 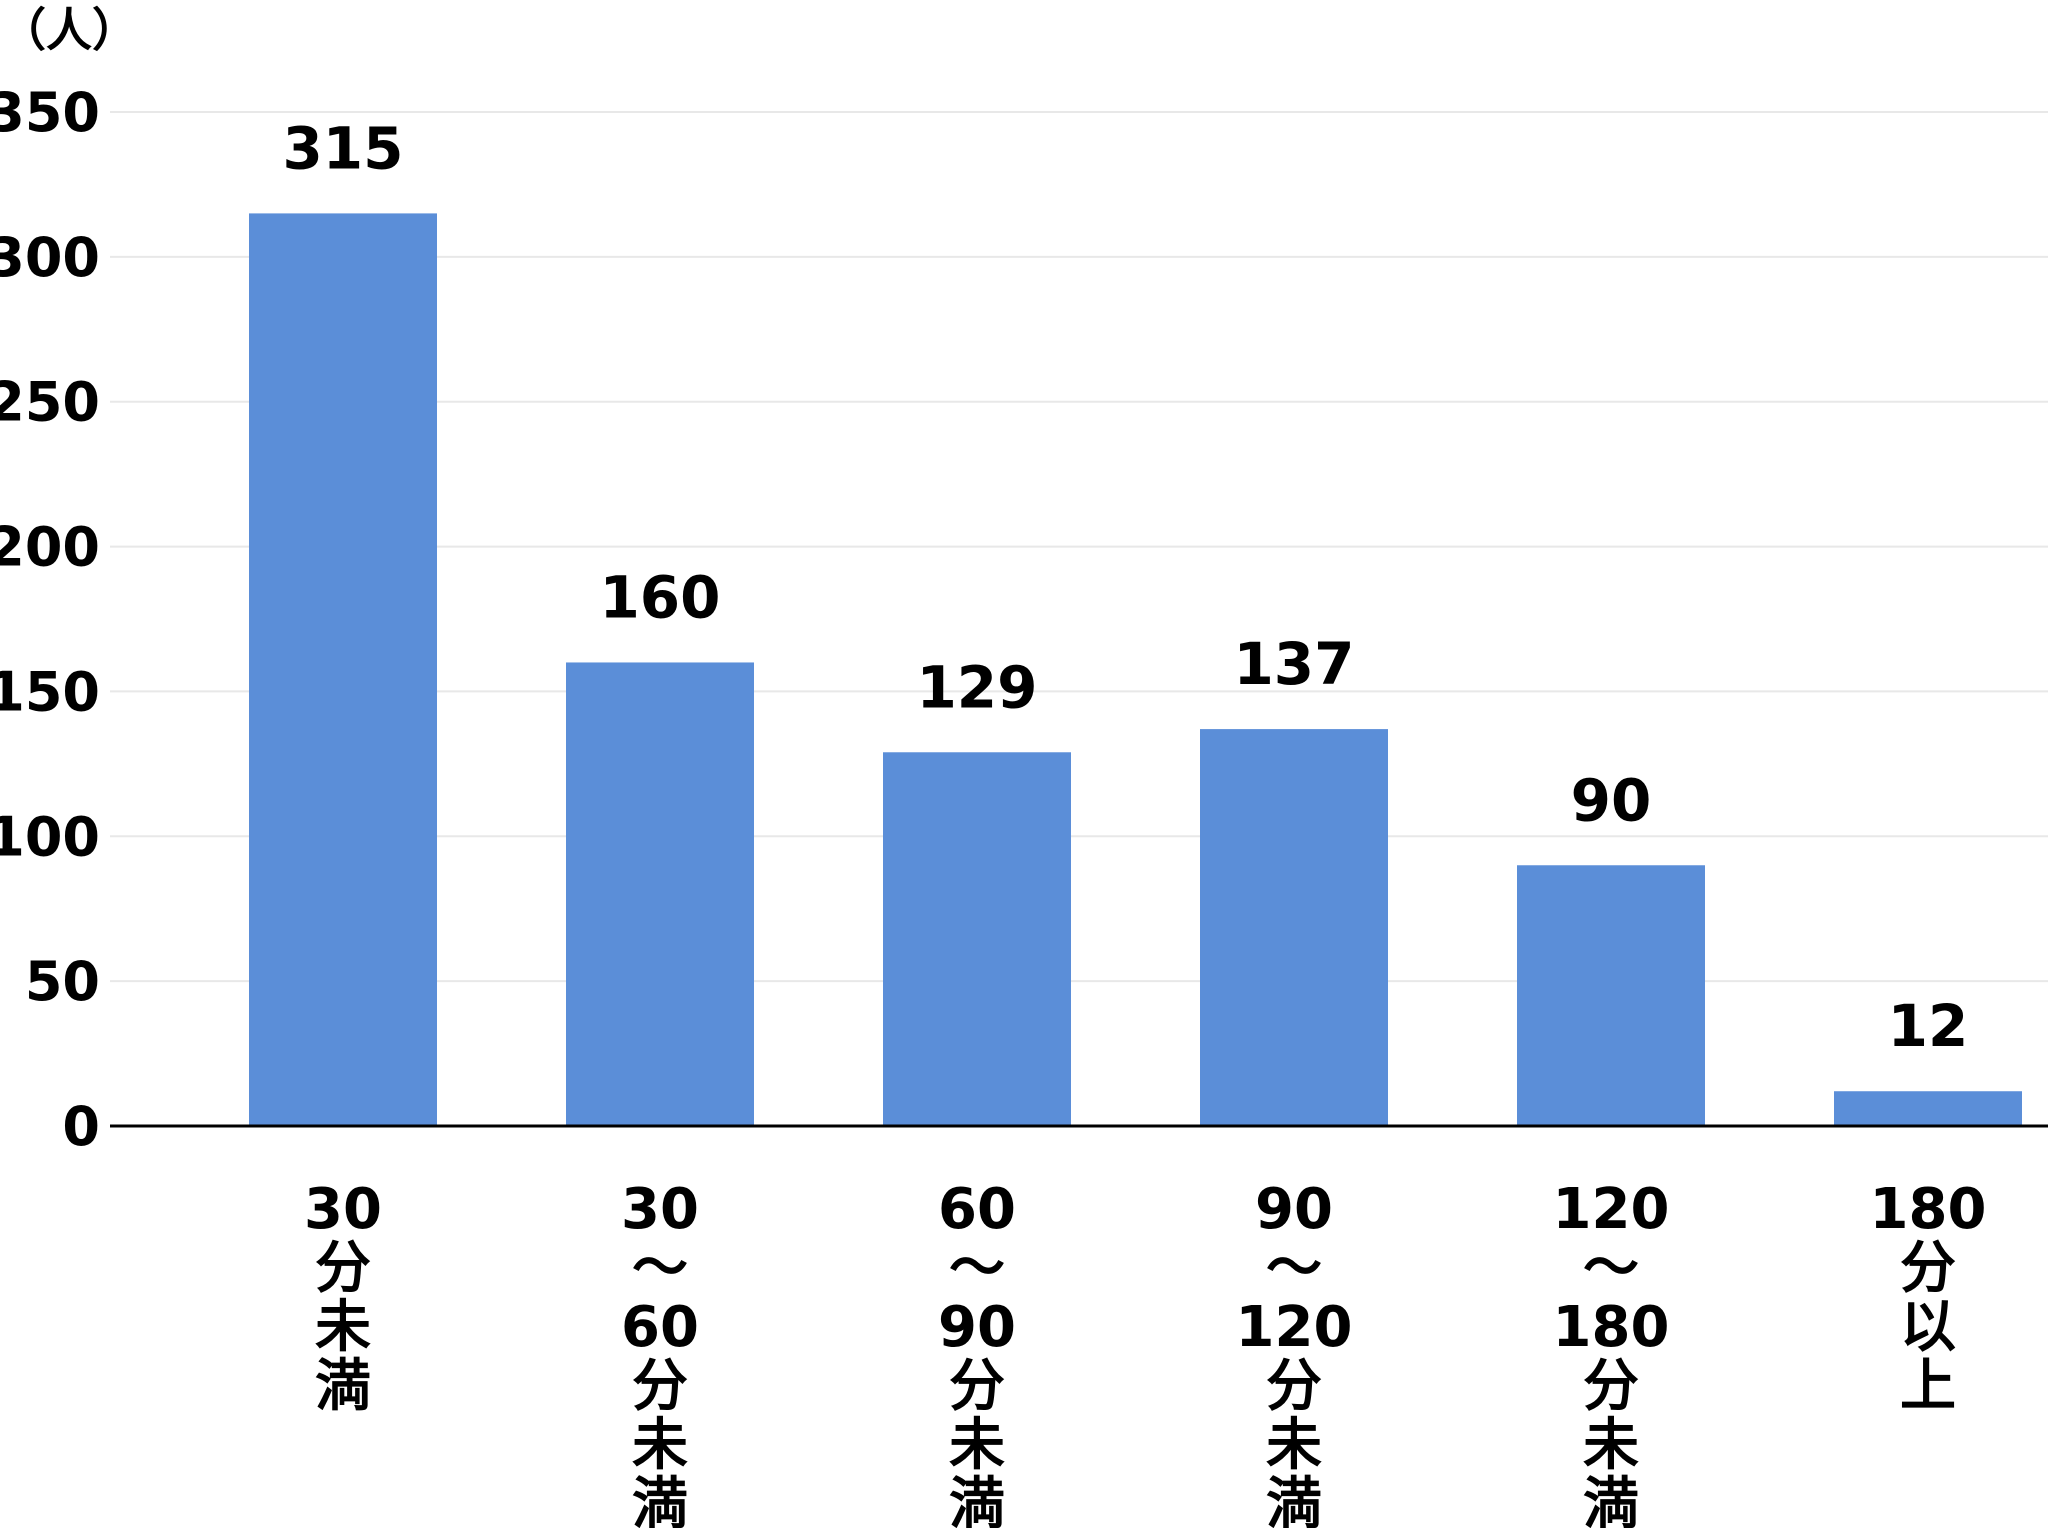 I want to click on y-tick-label: 0, so click(x=81, y=1126).